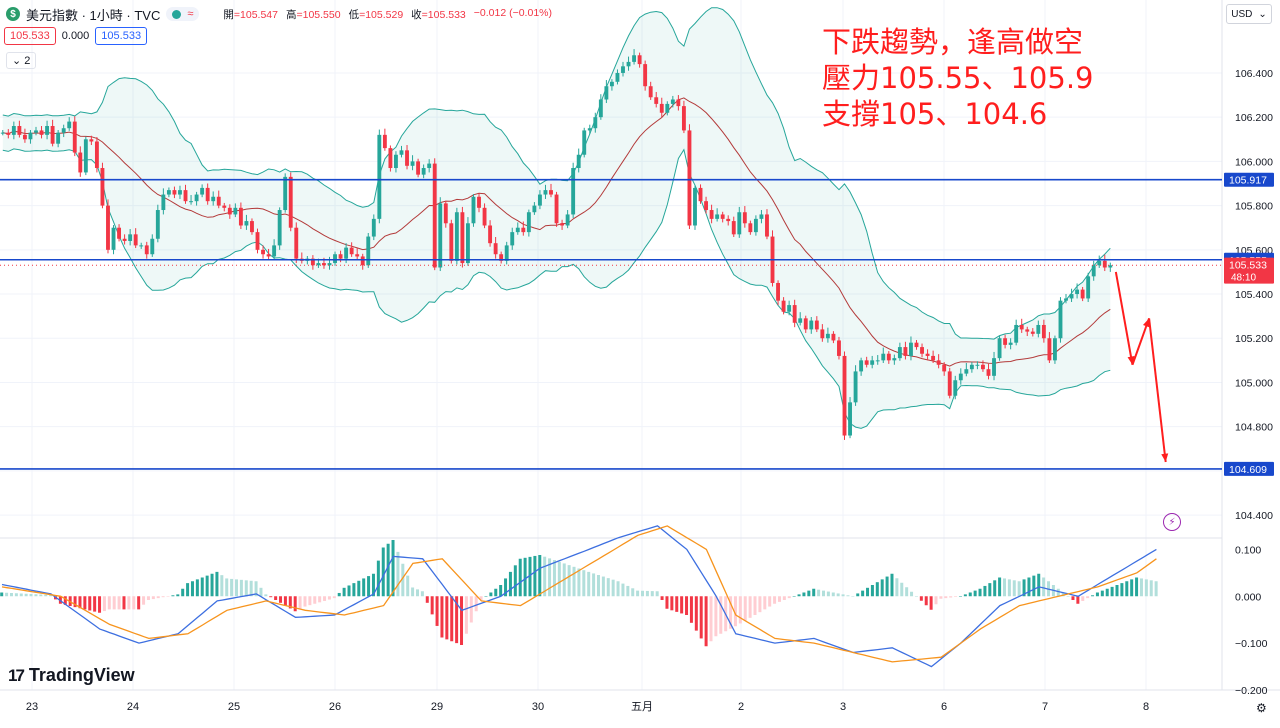 Image resolution: width=1280 pixels, height=728 pixels. What do you see at coordinates (1261, 708) in the screenshot?
I see `gear-icon: ⚙` at bounding box center [1261, 708].